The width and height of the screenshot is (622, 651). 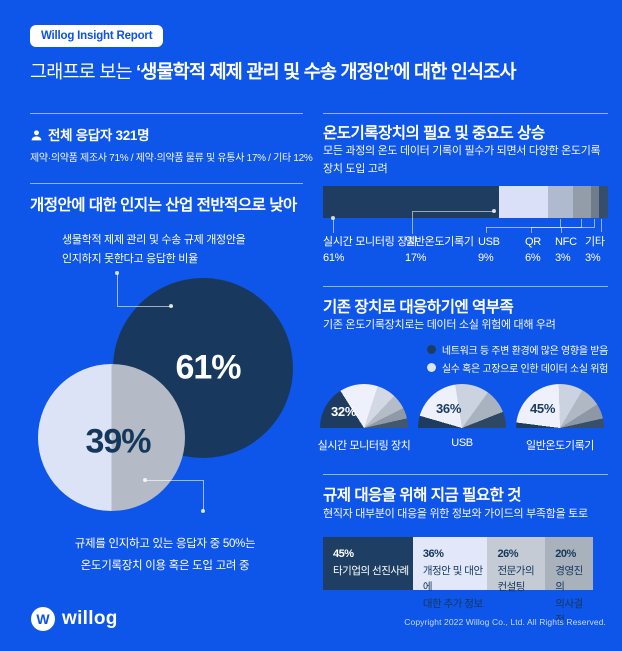 I want to click on gauge-usb, so click(x=462, y=406).